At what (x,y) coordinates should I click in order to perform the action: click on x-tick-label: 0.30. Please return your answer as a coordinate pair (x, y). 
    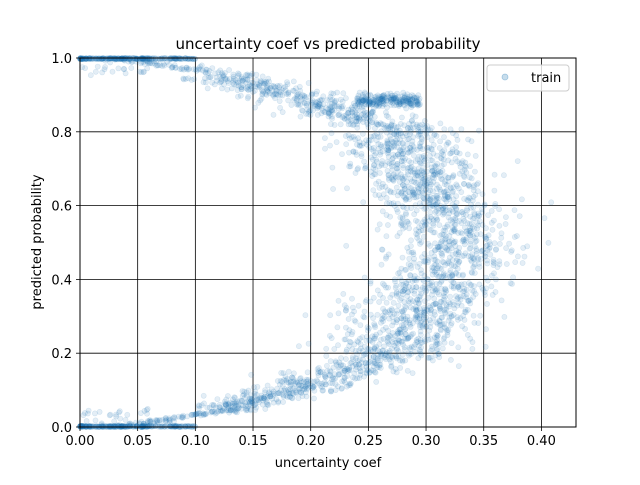
    Looking at the image, I should click on (426, 441).